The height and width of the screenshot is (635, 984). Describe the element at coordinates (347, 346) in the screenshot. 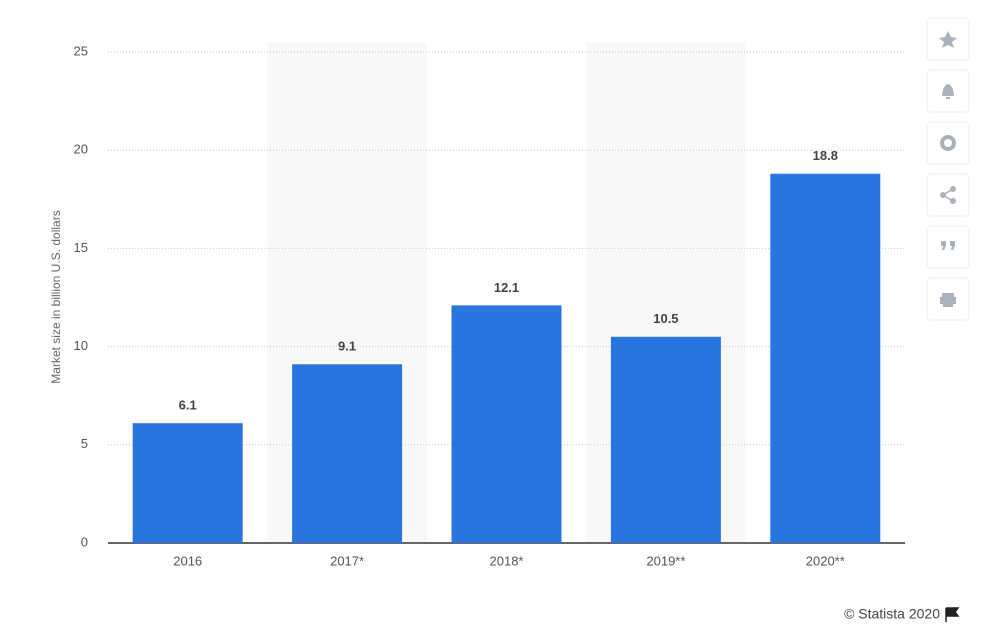

I see `value-label: 9.1` at that location.